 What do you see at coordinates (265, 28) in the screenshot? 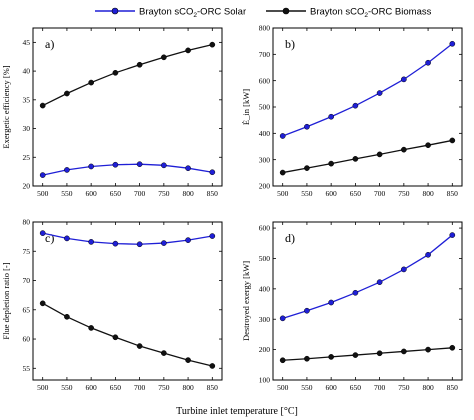
I see `y-tick-label: 800` at bounding box center [265, 28].